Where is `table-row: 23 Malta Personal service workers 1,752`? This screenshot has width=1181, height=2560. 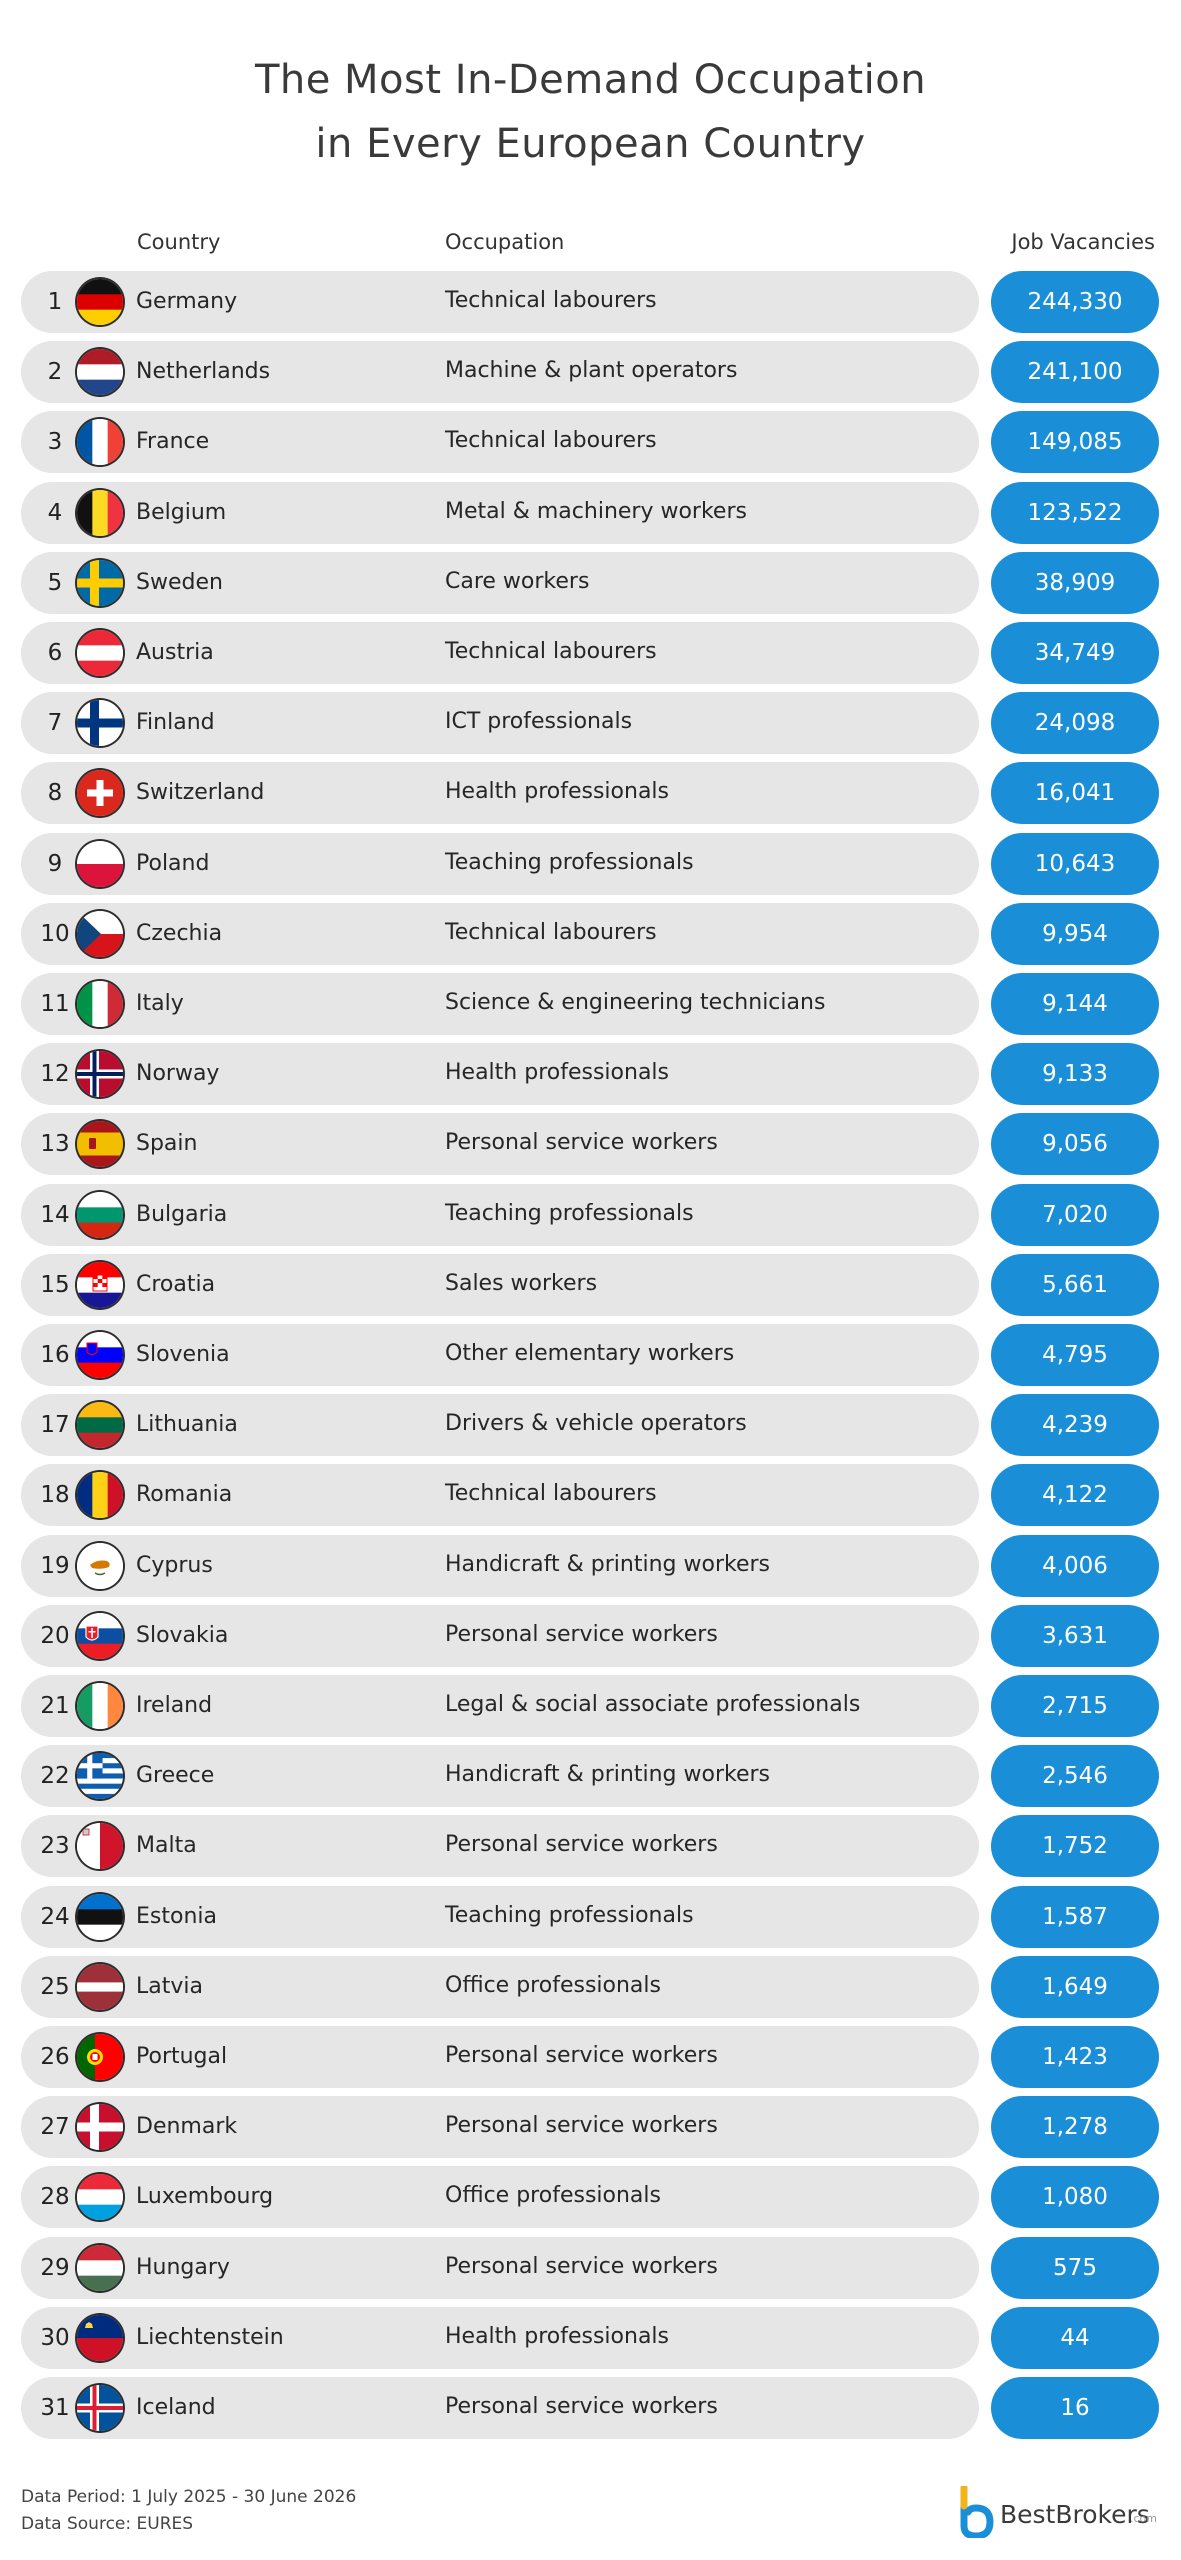
table-row: 23 Malta Personal service workers 1,752 is located at coordinates (590, 1846).